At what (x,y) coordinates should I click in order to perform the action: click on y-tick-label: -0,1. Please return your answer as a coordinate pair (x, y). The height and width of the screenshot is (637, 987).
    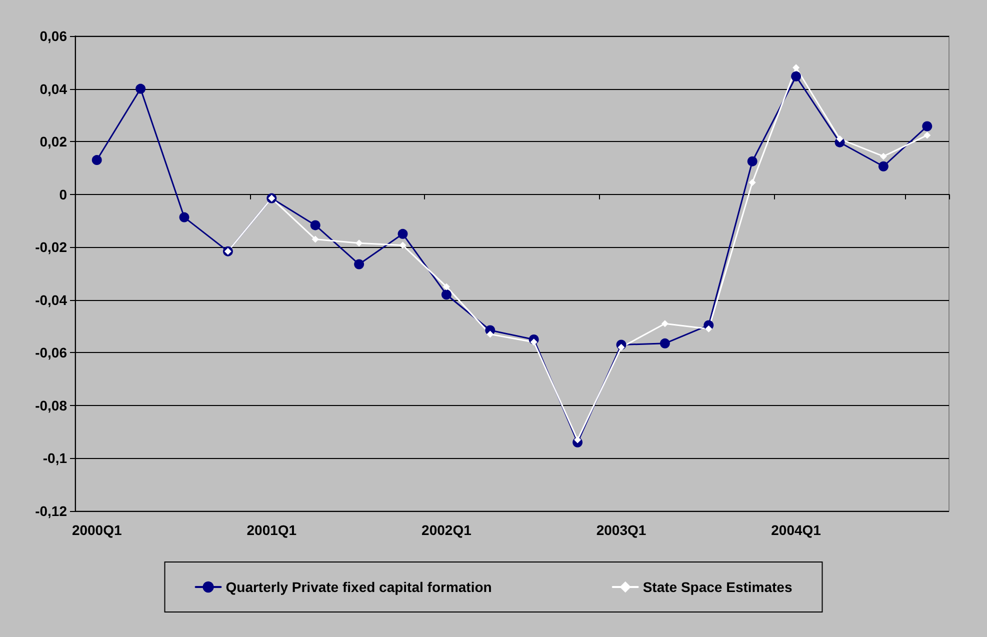
    Looking at the image, I should click on (55, 458).